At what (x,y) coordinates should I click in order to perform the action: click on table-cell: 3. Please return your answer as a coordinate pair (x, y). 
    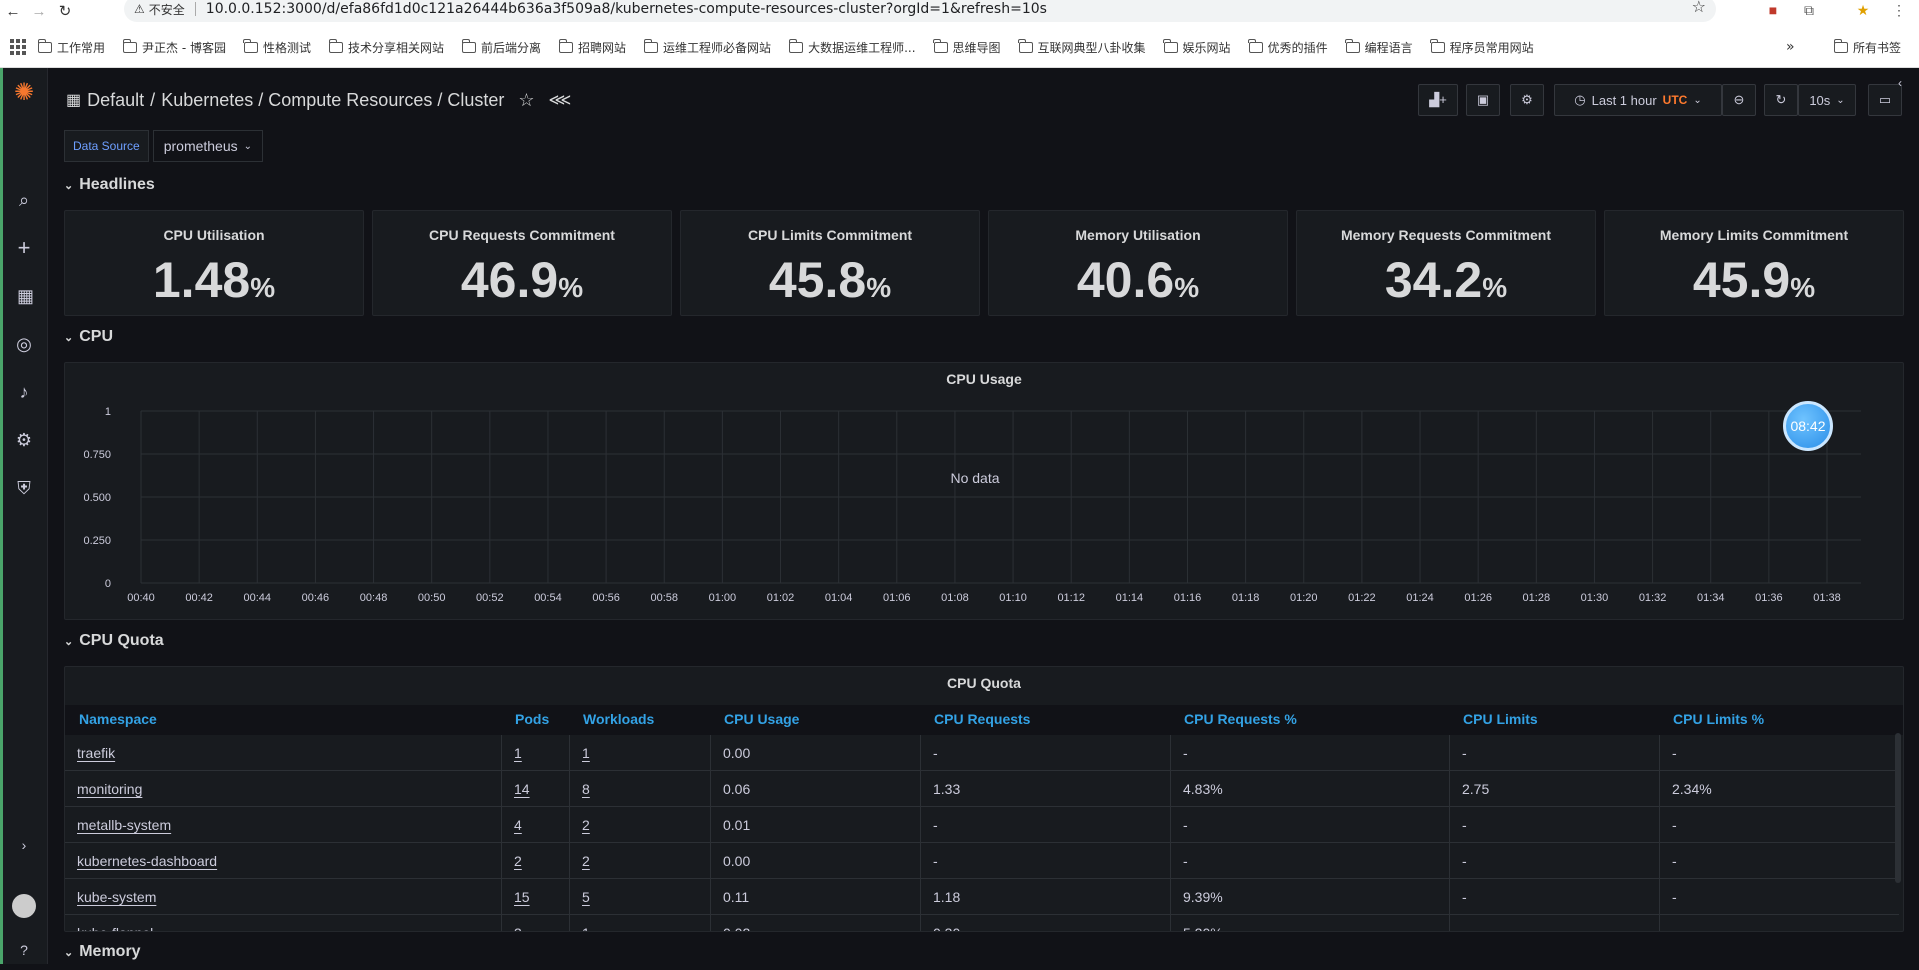
    Looking at the image, I should click on (535, 923).